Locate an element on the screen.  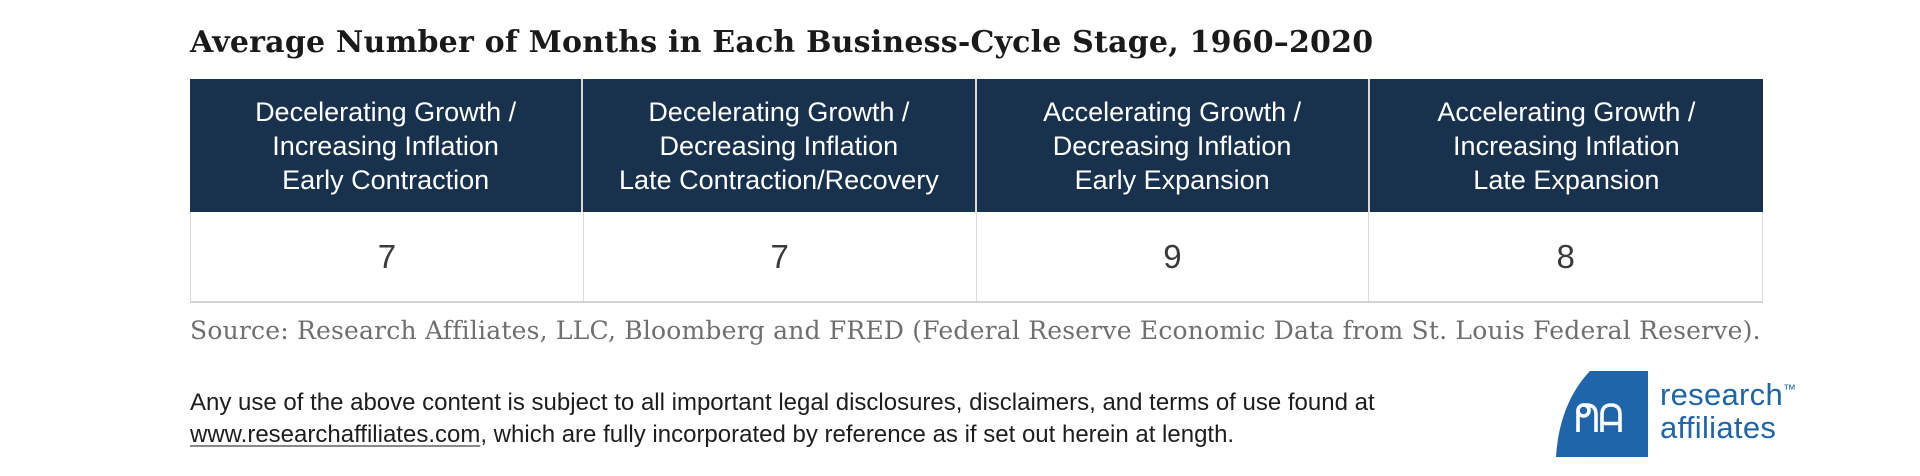
research-affiliates-link: www.researchaffiliates.com is located at coordinates (335, 434).